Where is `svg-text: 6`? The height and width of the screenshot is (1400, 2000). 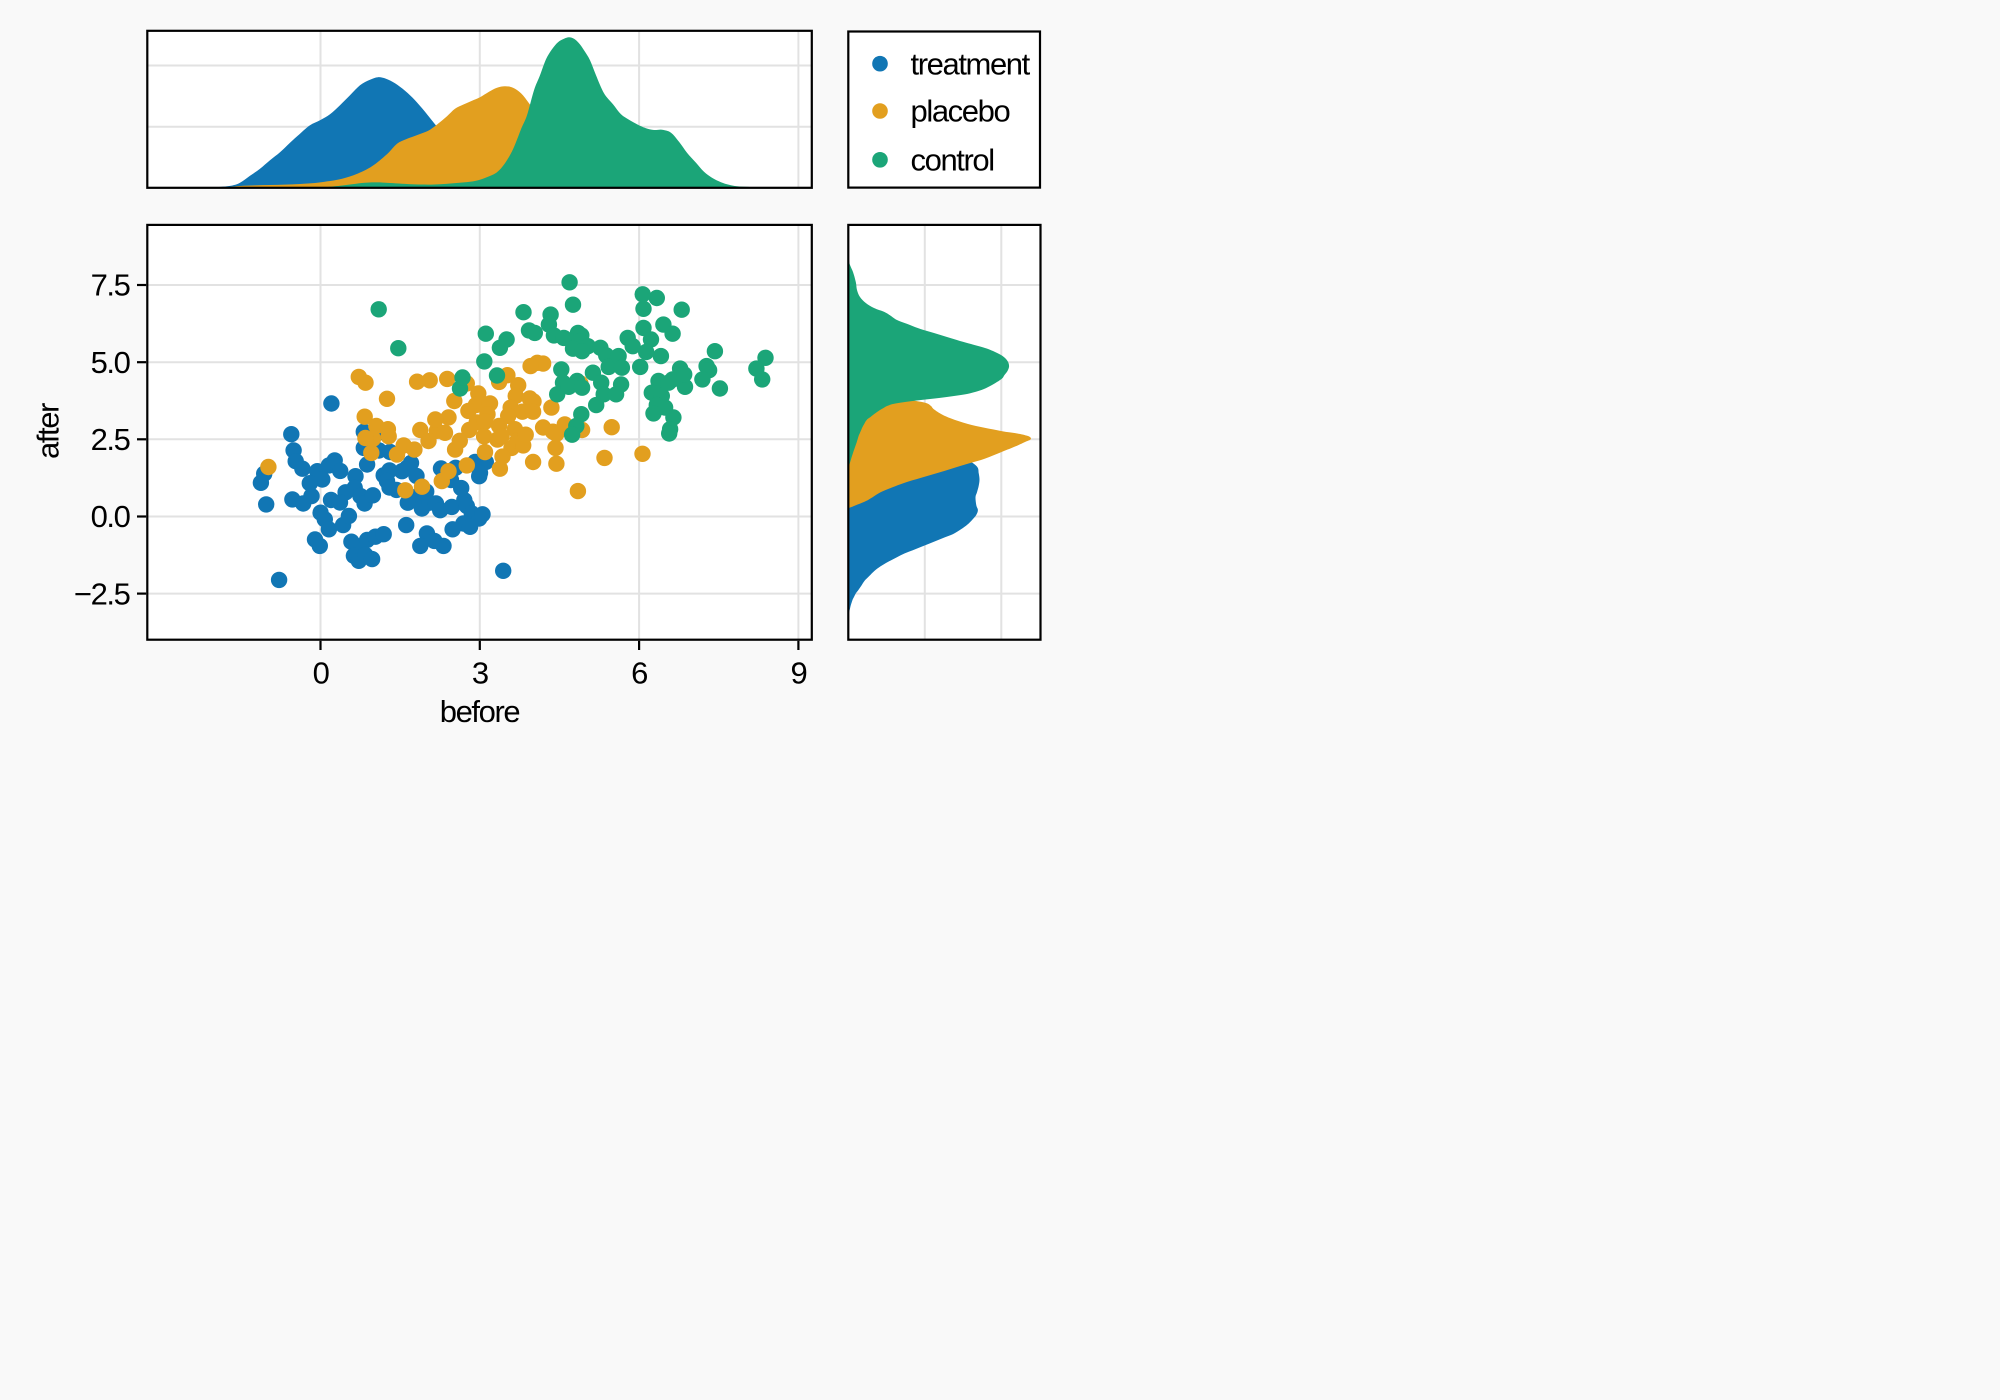 svg-text: 6 is located at coordinates (639, 673).